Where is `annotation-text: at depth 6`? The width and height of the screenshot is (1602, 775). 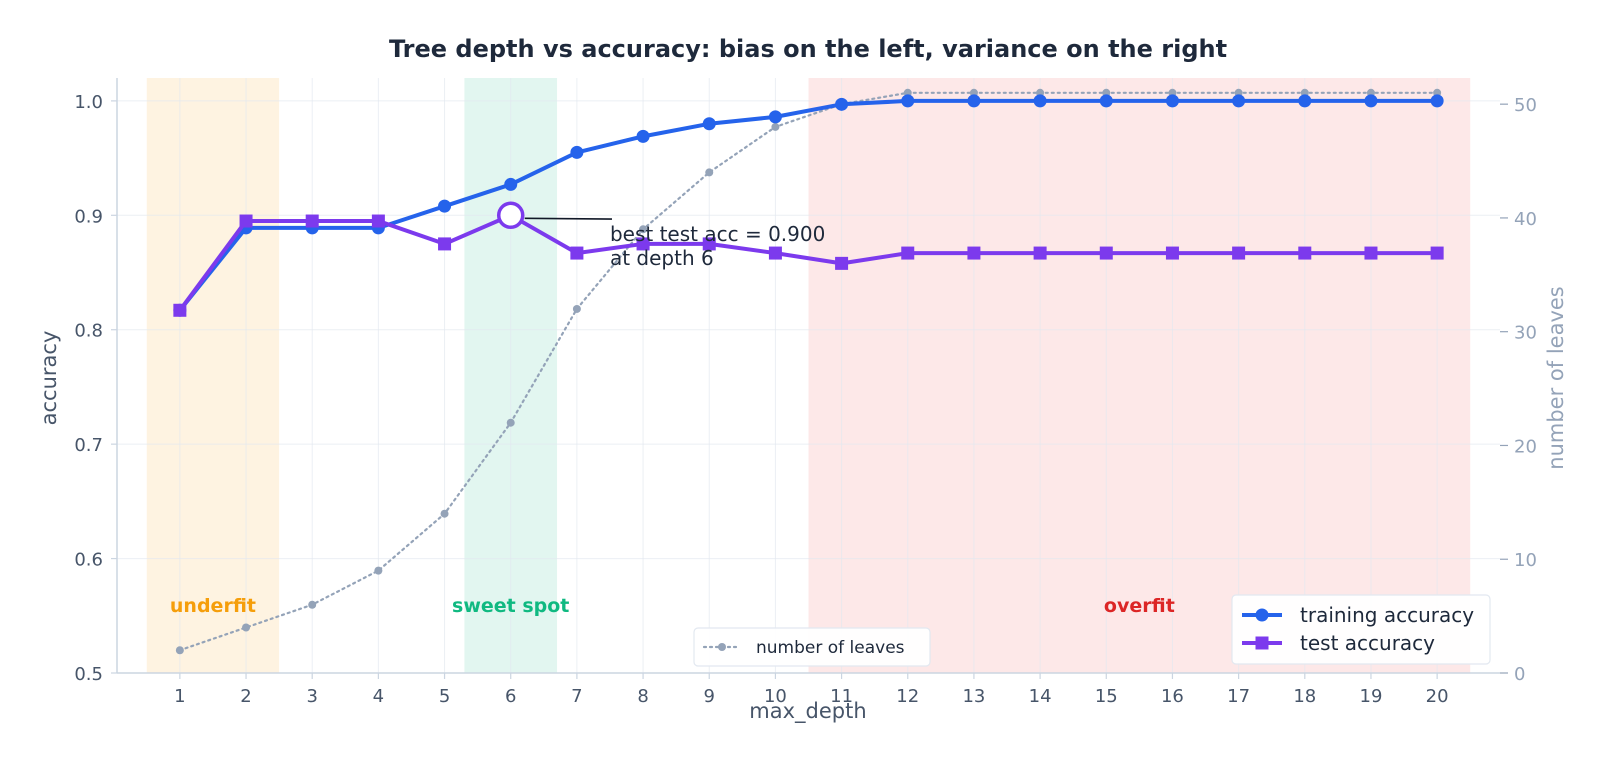 annotation-text: at depth 6 is located at coordinates (662, 258).